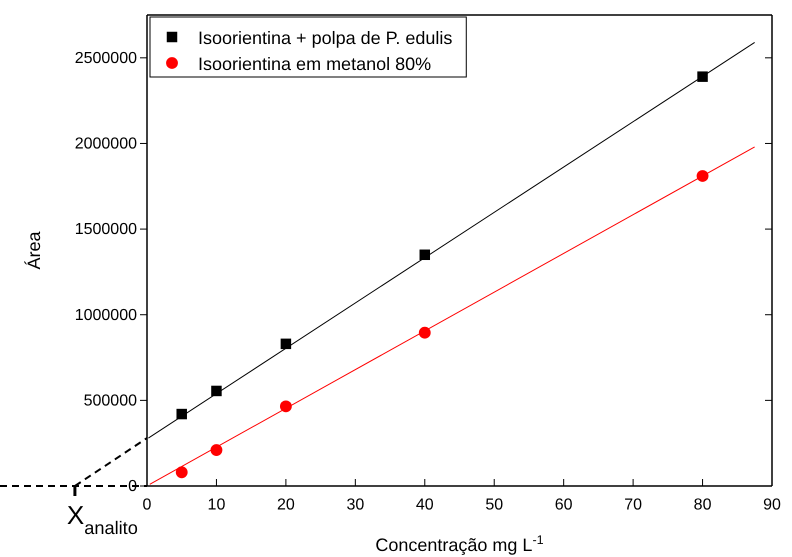  Describe the element at coordinates (111, 401) in the screenshot. I see `y-tick-label: 500000` at that location.